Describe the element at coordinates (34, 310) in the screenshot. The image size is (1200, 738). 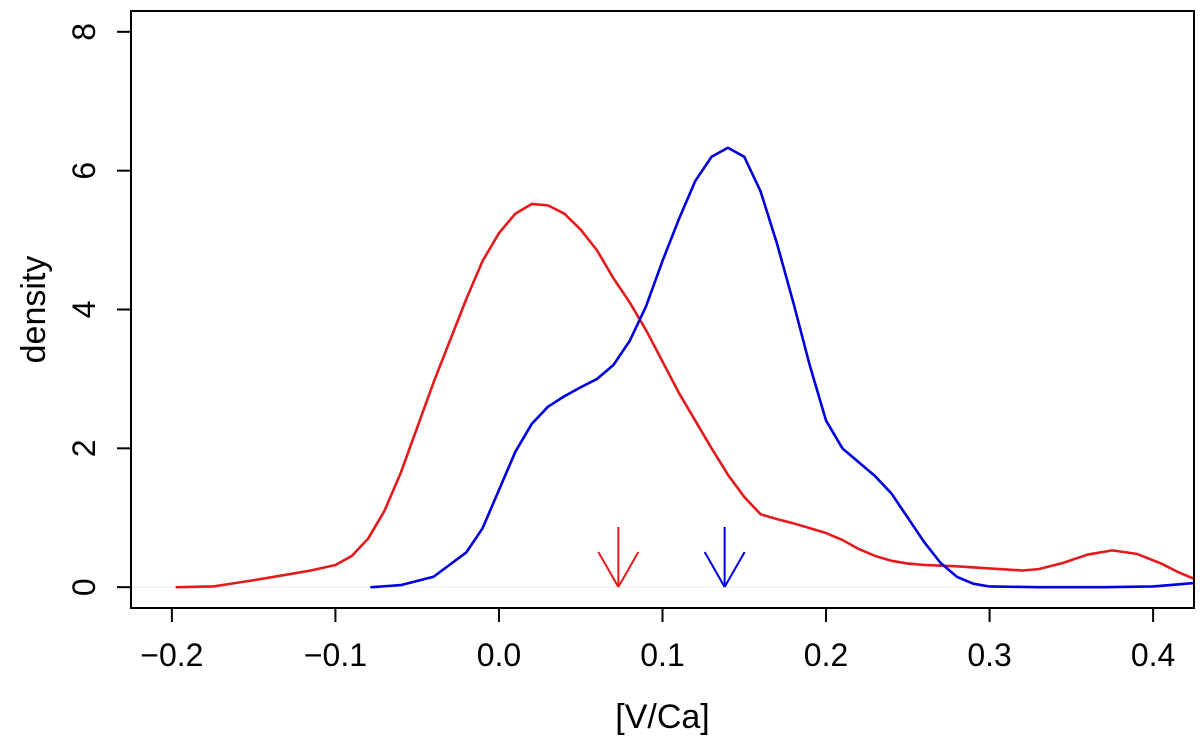
I see `y-axis-title: density` at that location.